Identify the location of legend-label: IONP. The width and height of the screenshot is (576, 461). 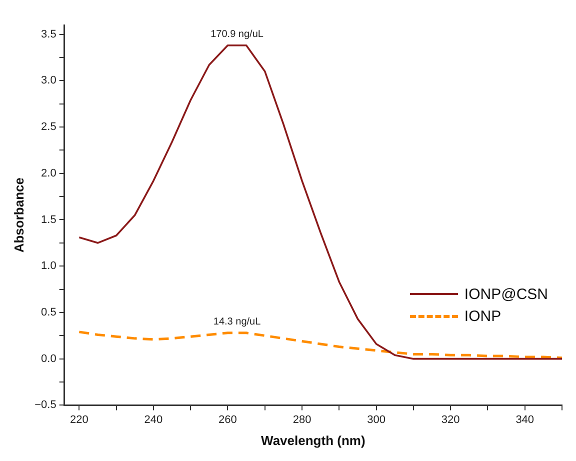
(483, 316).